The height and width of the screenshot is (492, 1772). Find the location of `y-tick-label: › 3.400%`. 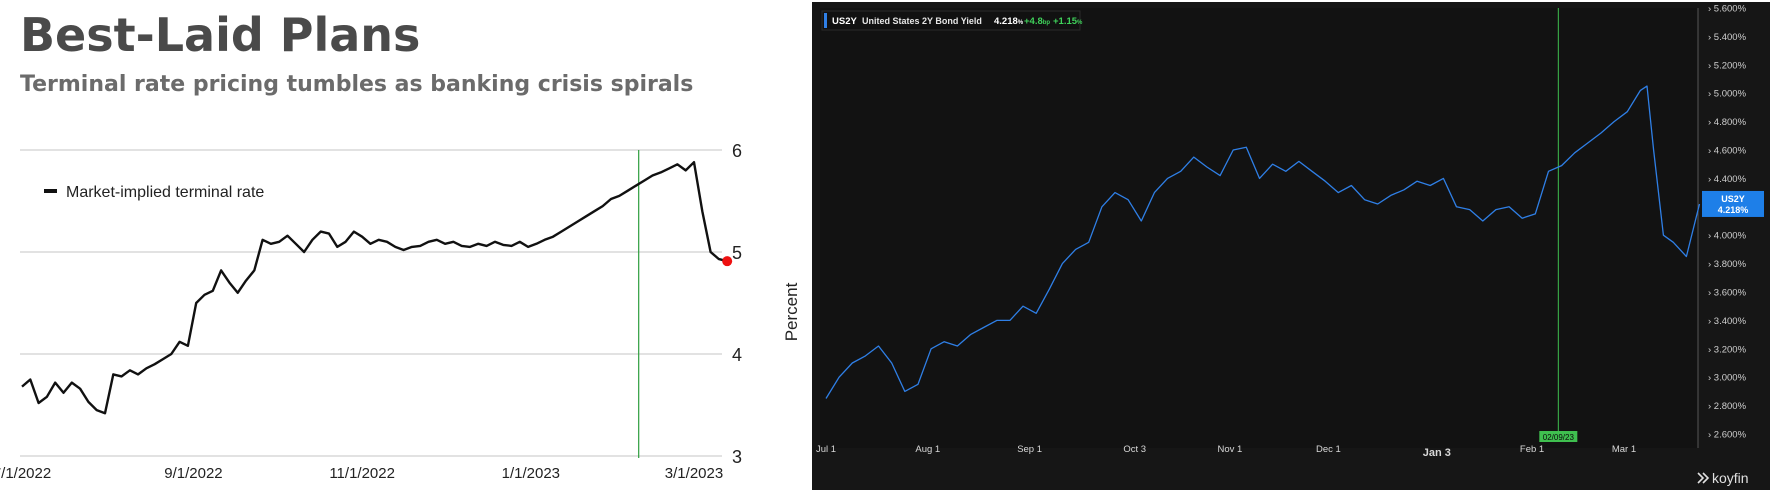

y-tick-label: › 3.400% is located at coordinates (1727, 321).